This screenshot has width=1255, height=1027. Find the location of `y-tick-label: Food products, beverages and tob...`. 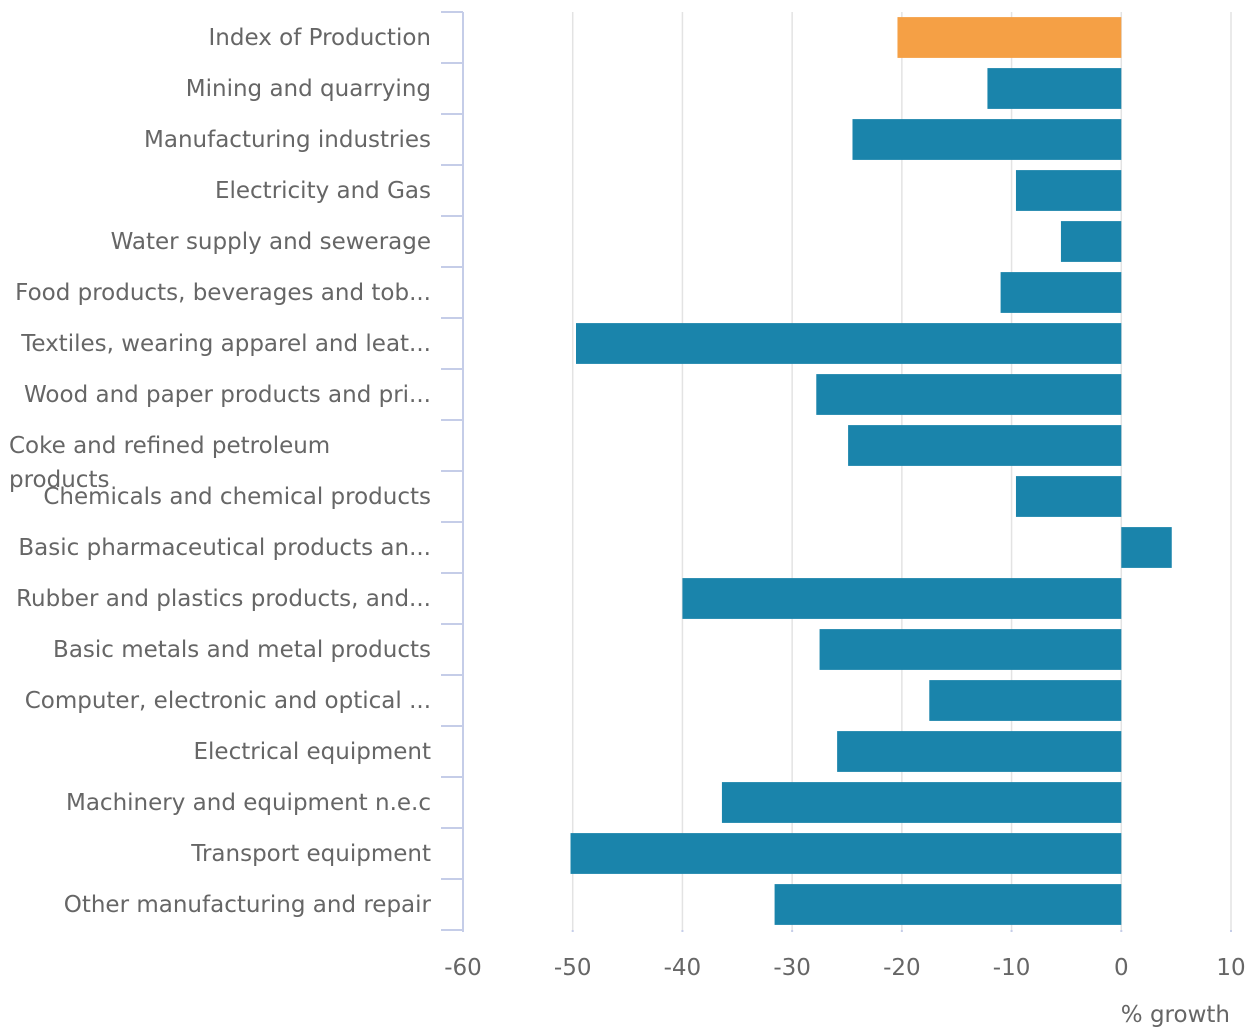

y-tick-label: Food products, beverages and tob... is located at coordinates (223, 292).